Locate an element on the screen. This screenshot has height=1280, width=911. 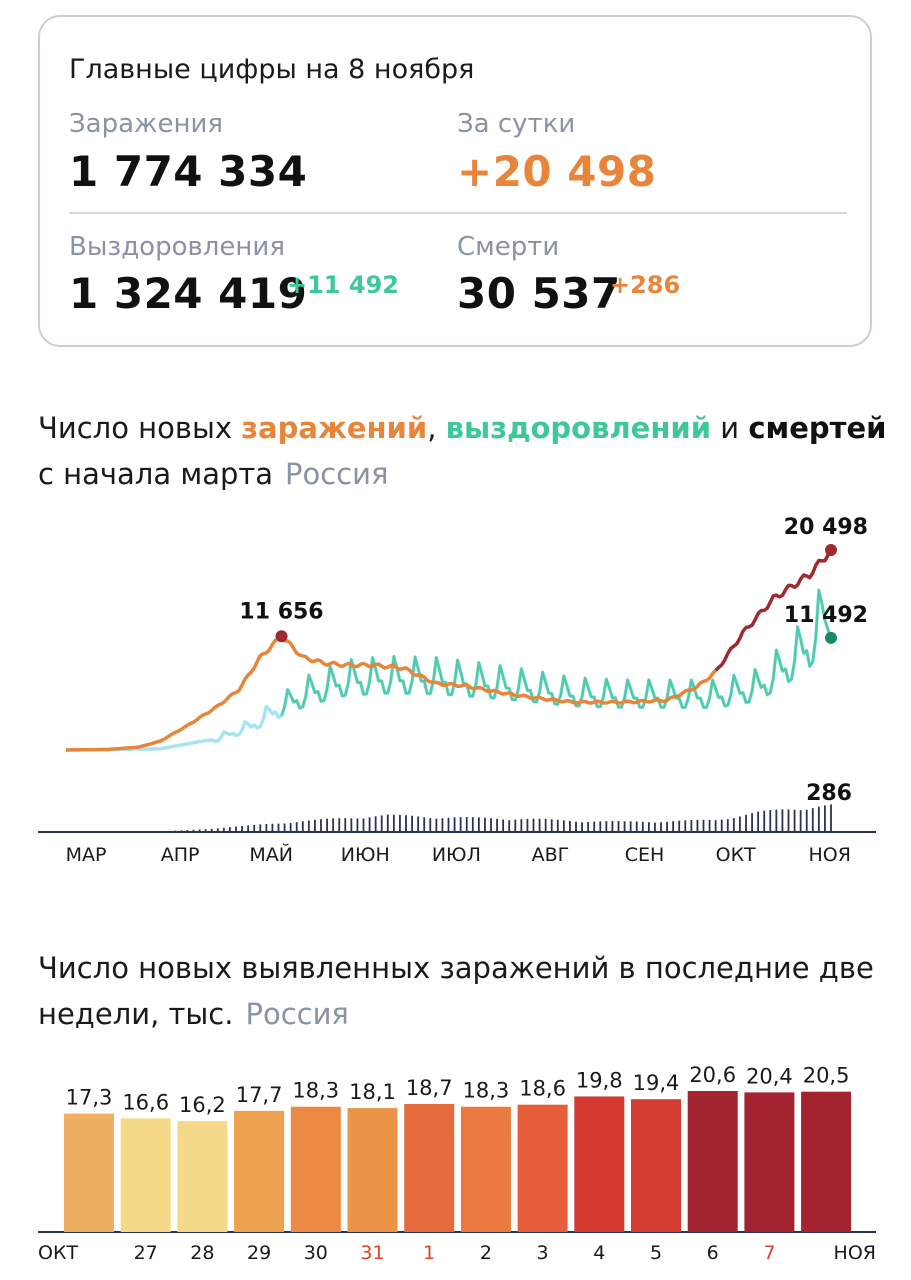
bar-category-label: 31 is located at coordinates (372, 1253).